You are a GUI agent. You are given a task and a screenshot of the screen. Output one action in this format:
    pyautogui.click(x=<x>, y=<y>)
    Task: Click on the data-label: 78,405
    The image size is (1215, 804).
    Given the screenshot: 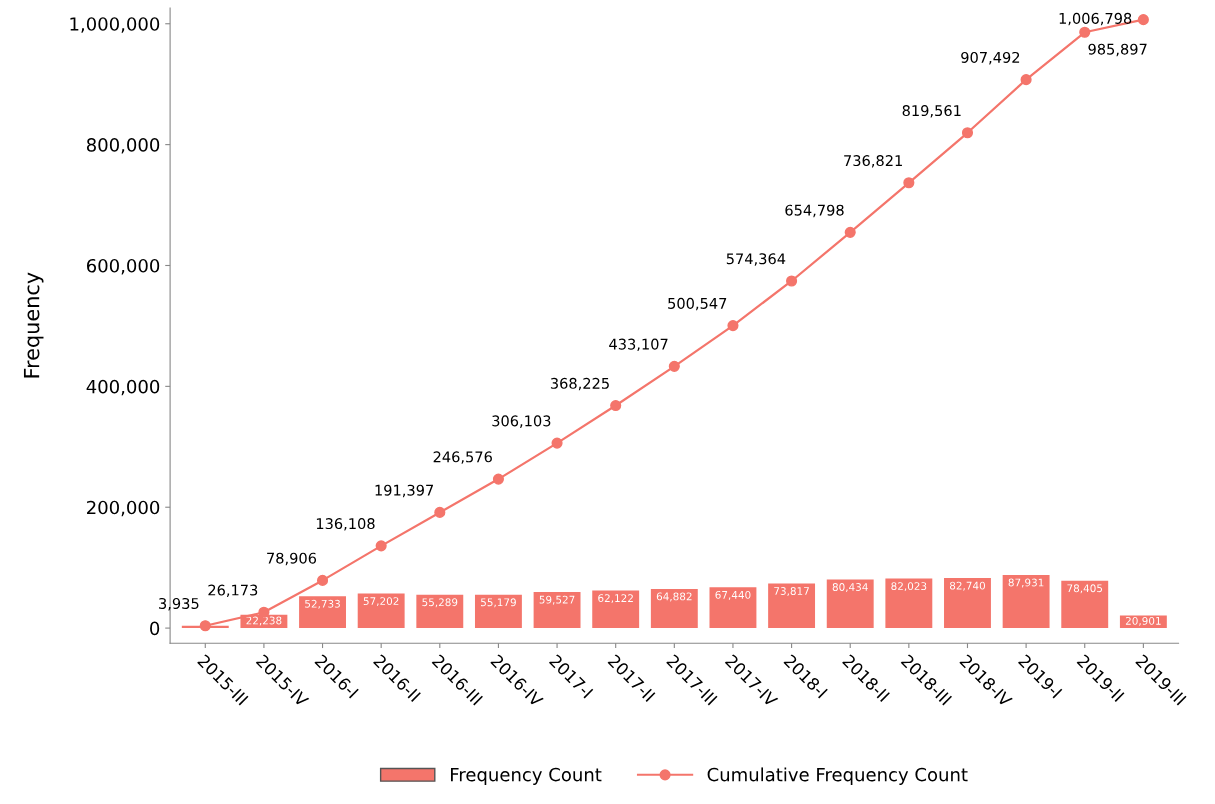 What is the action you would take?
    pyautogui.click(x=1085, y=589)
    